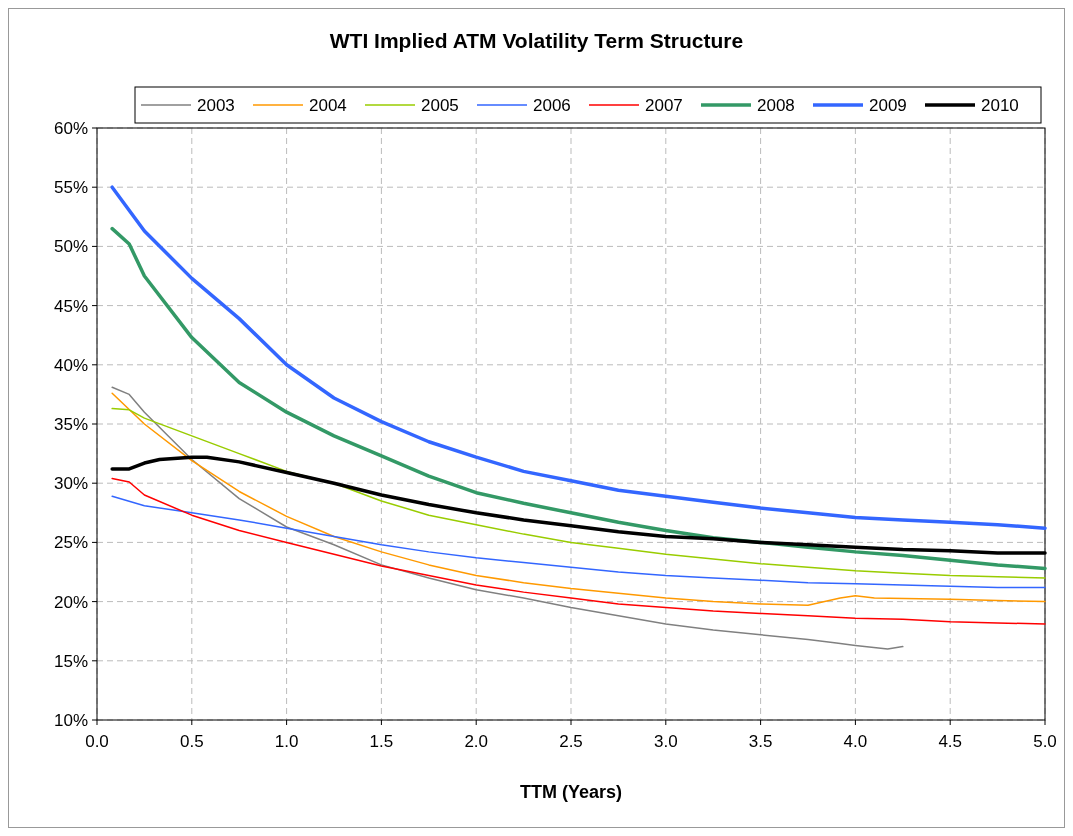  I want to click on legend-label: 2005, so click(440, 105).